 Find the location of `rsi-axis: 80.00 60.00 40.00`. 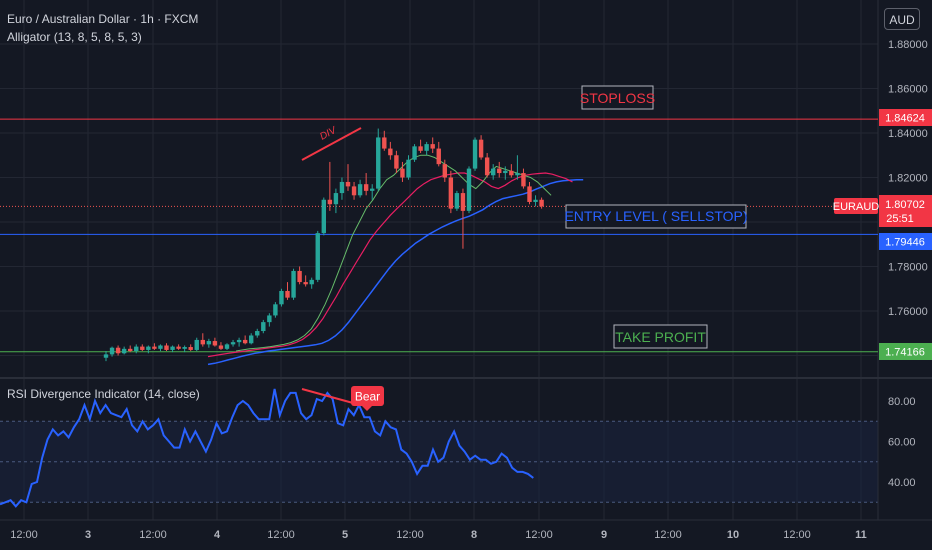

rsi-axis: 80.00 60.00 40.00 is located at coordinates (902, 442).